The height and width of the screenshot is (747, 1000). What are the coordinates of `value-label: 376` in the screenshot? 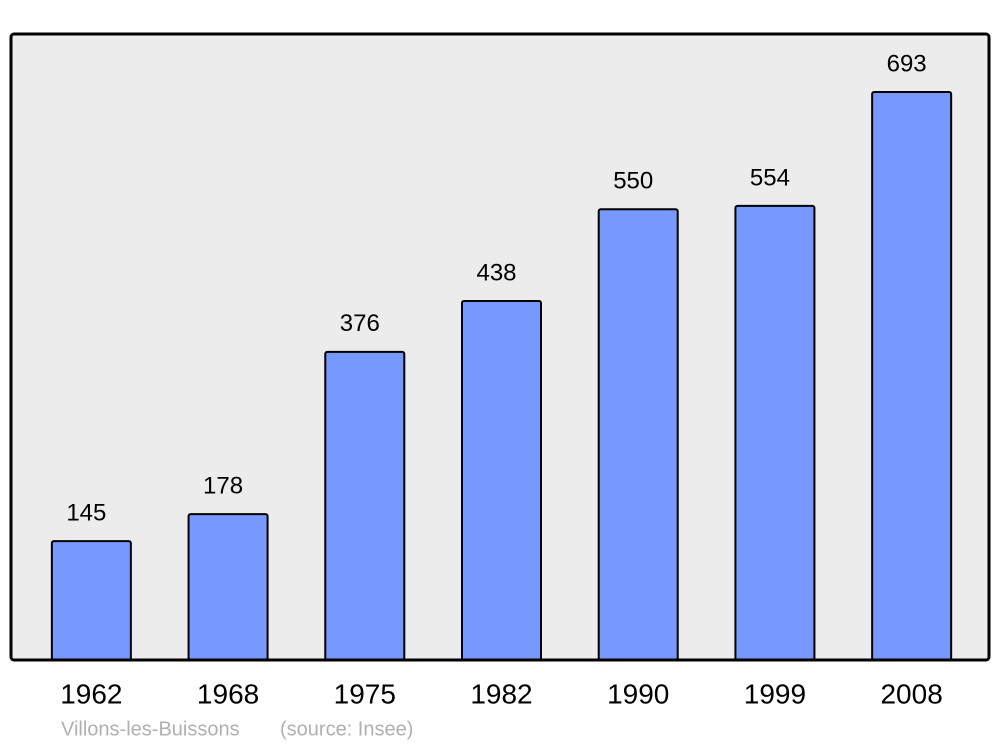 It's located at (360, 323).